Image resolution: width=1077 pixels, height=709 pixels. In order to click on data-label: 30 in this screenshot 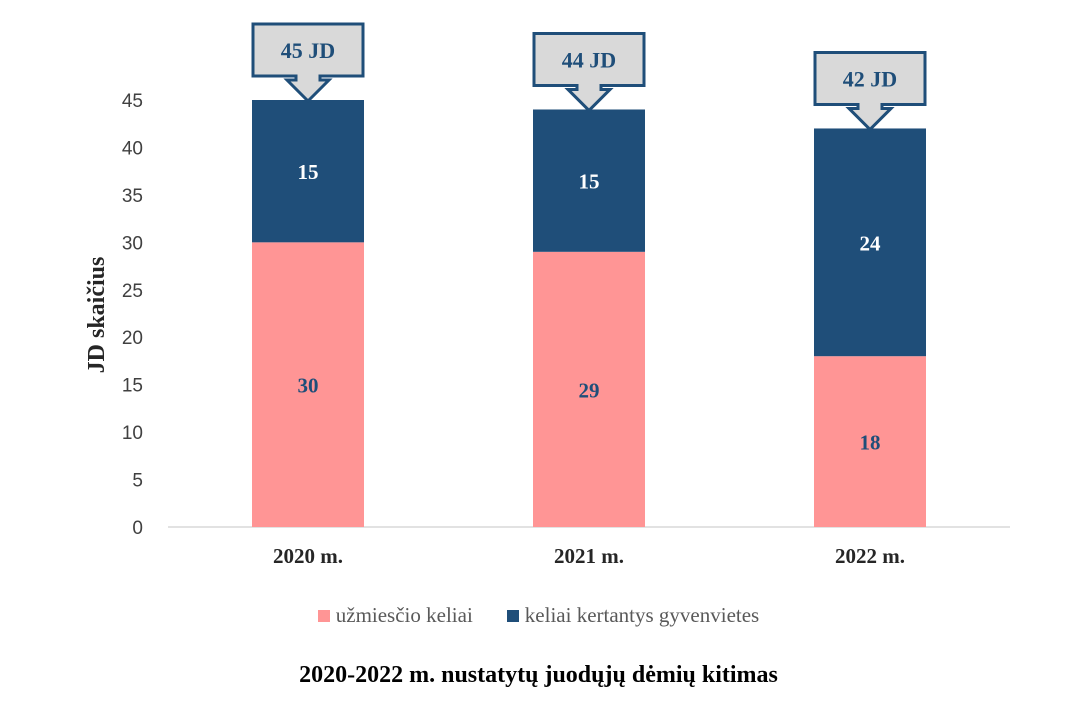, I will do `click(308, 386)`.